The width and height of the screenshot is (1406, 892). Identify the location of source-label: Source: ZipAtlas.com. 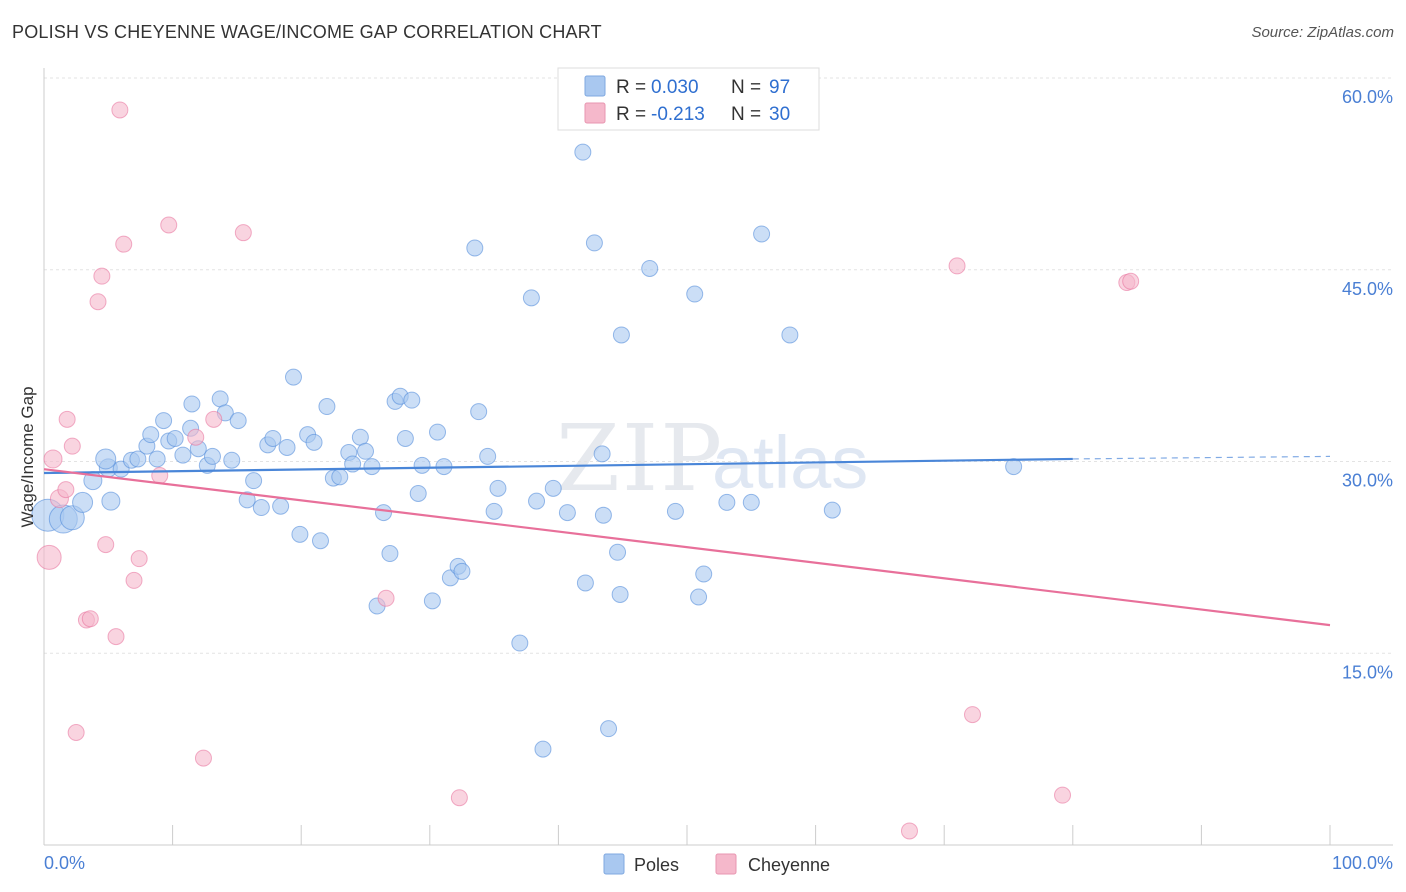
(1322, 32).